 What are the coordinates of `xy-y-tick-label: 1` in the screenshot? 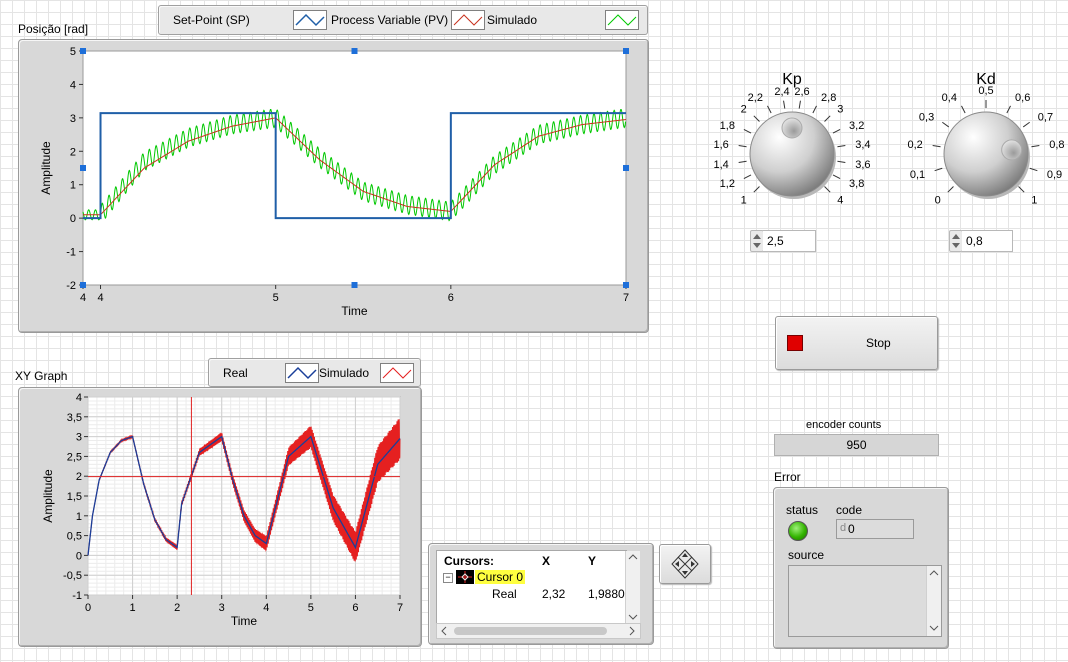 It's located at (79, 517).